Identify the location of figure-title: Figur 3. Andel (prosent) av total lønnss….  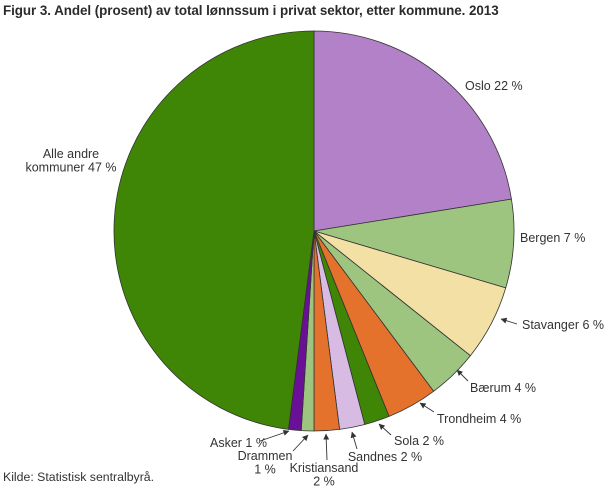
(251, 10).